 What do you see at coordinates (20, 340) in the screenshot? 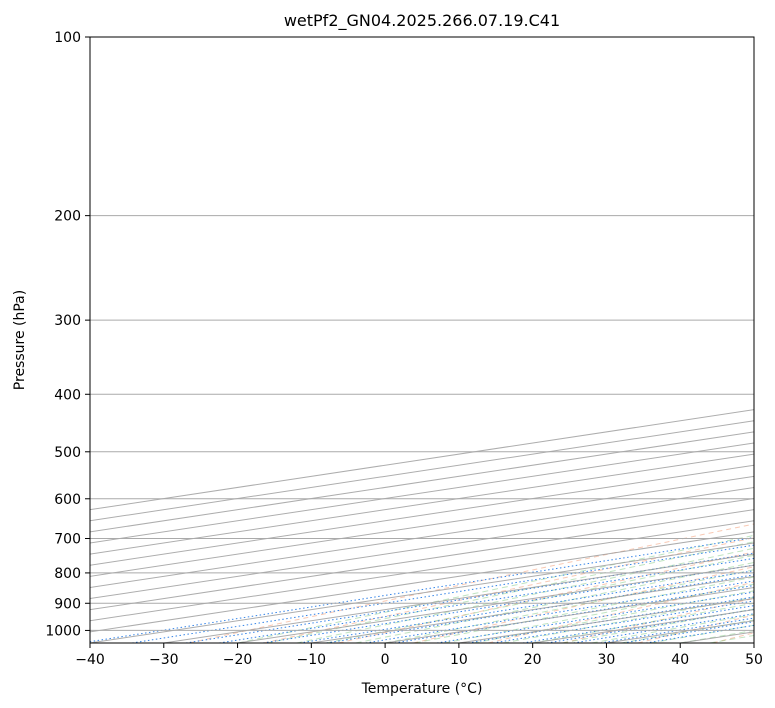
I see `y-axis-title: Pressure (hPa)` at bounding box center [20, 340].